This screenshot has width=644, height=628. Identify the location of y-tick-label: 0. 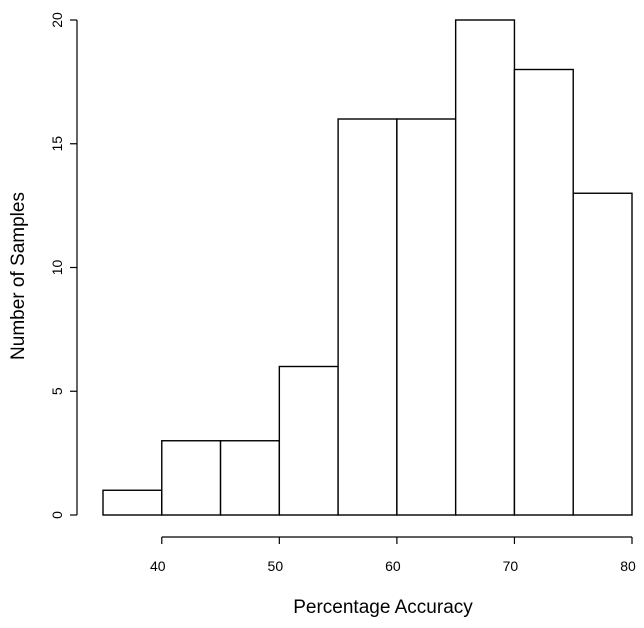
(57, 515).